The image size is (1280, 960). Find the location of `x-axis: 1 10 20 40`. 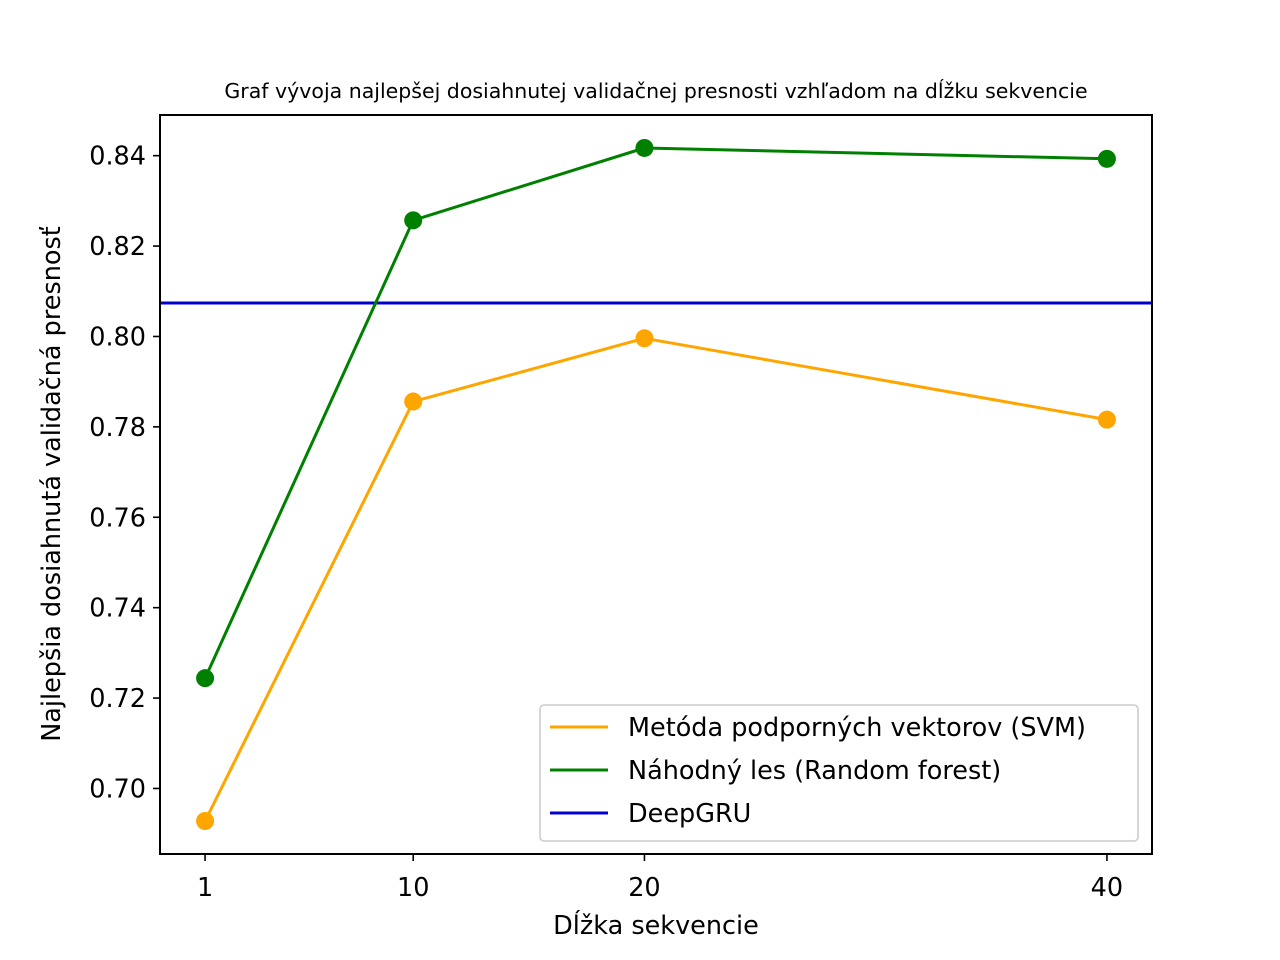

x-axis: 1 10 20 40 is located at coordinates (660, 878).